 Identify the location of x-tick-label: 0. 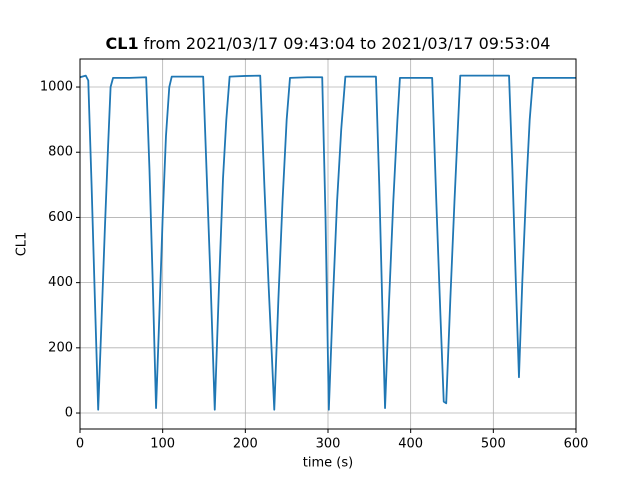
(80, 444).